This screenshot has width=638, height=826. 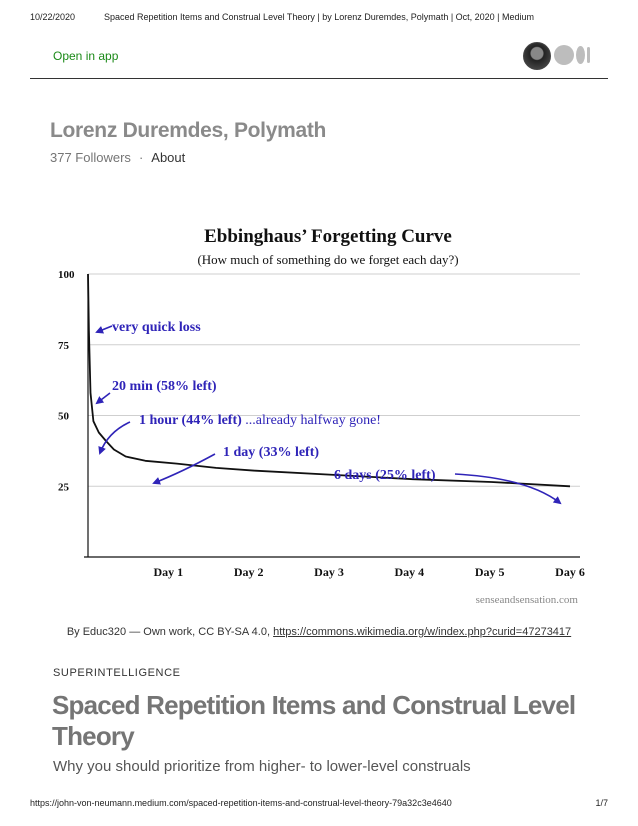 What do you see at coordinates (86, 56) in the screenshot?
I see `open-in-app-link: Open in app` at bounding box center [86, 56].